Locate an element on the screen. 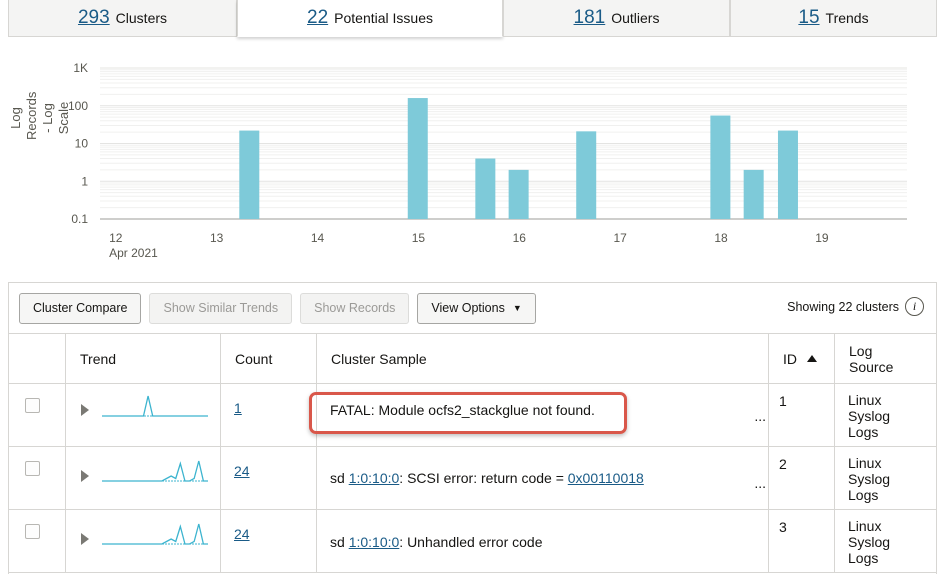 Image resolution: width=937 pixels, height=574 pixels. tab-label: Outliers is located at coordinates (635, 18).